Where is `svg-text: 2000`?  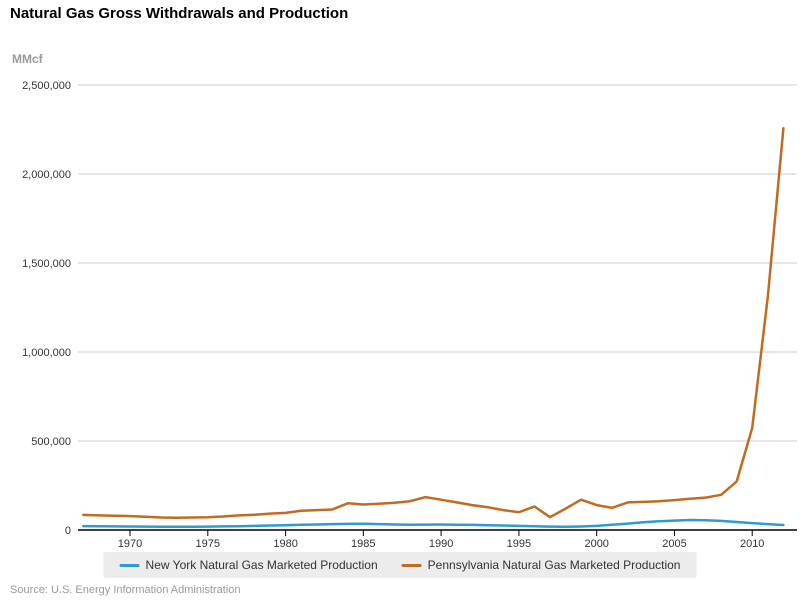
svg-text: 2000 is located at coordinates (596, 544).